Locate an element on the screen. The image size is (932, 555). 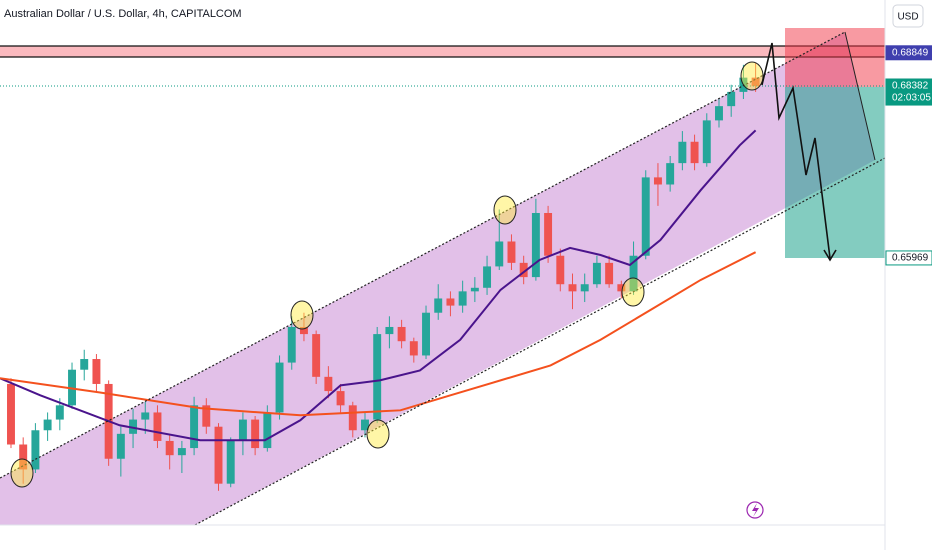
currency-button is located at coordinates (908, 16).